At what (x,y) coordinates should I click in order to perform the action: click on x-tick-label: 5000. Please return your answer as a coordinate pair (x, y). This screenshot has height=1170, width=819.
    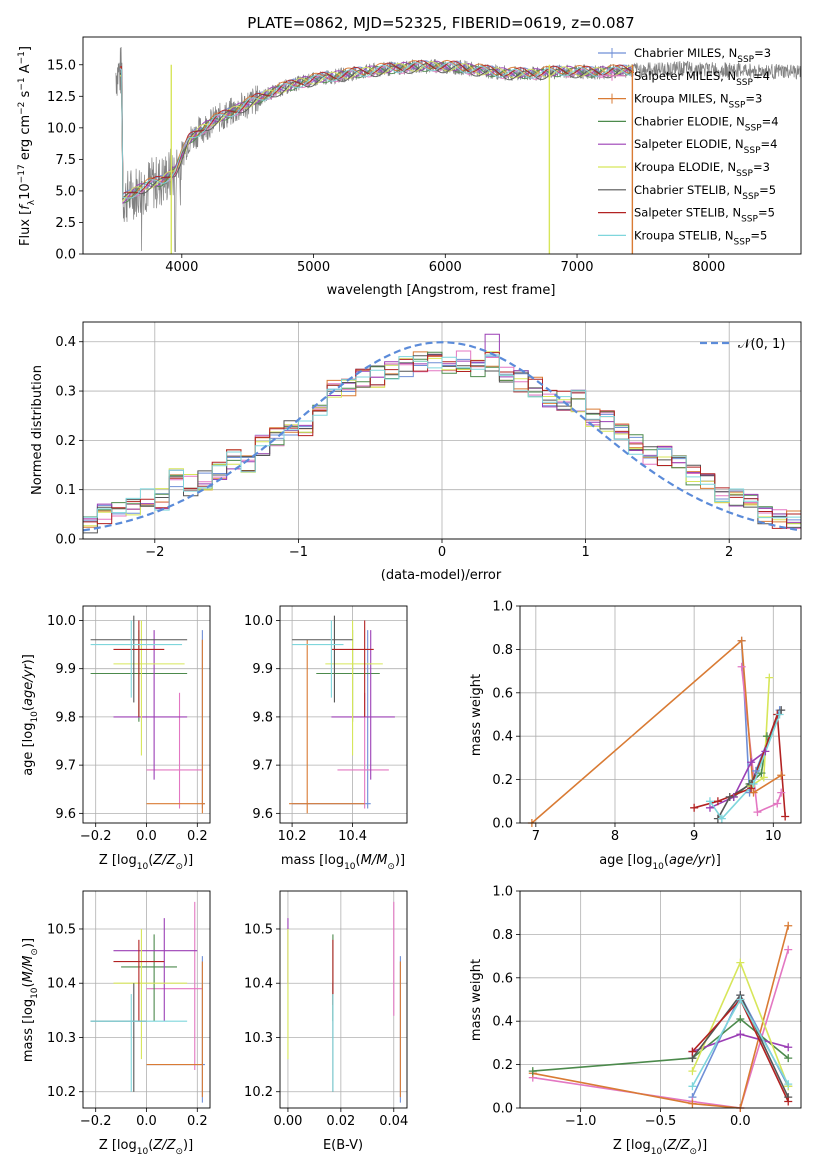
    Looking at the image, I should click on (313, 267).